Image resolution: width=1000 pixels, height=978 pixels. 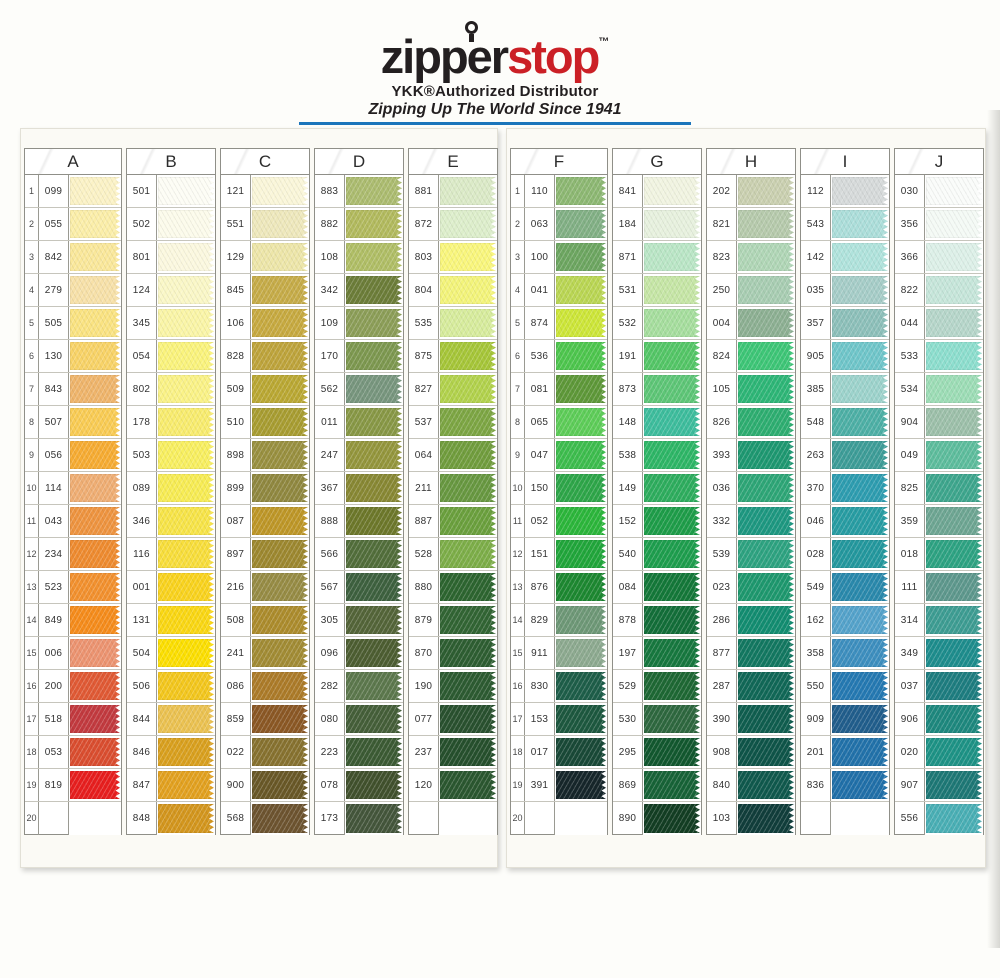 I want to click on swatch-row: 14 829, so click(x=559, y=620).